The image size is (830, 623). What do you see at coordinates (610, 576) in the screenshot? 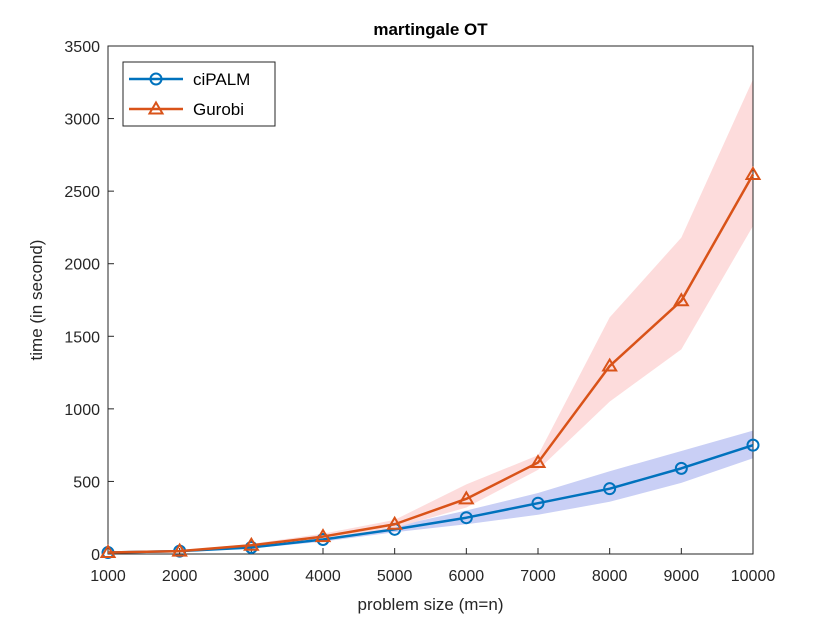
I see `x-tick-label: 8000` at bounding box center [610, 576].